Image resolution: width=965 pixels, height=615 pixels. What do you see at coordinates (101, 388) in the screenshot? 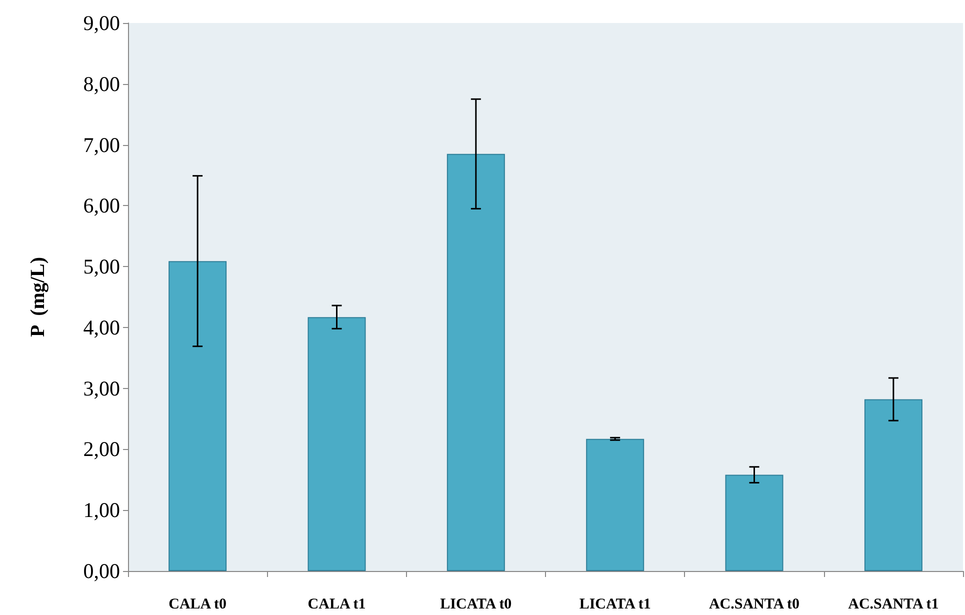
I see `y-tick-label: 3,00` at bounding box center [101, 388].